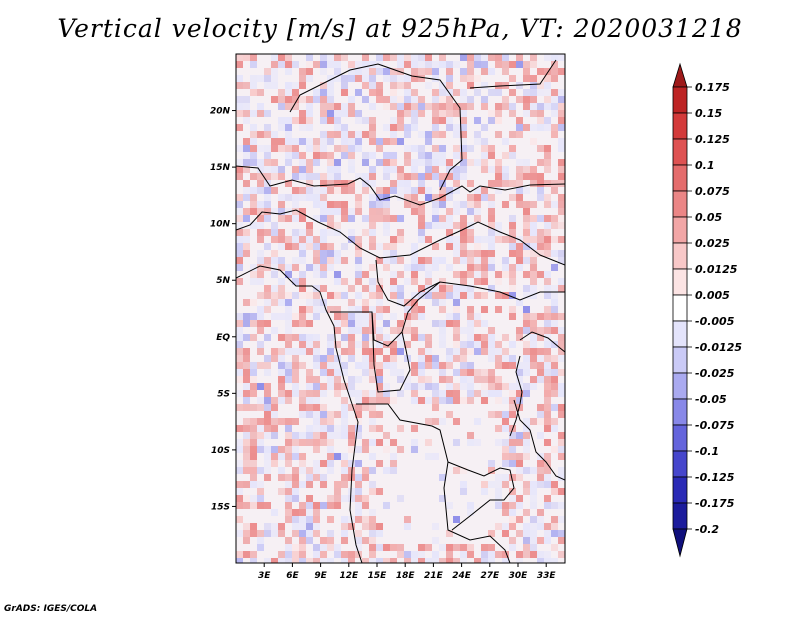 This screenshot has height=618, width=800. Describe the element at coordinates (715, 503) in the screenshot. I see `colorbar-label: -0.175` at that location.